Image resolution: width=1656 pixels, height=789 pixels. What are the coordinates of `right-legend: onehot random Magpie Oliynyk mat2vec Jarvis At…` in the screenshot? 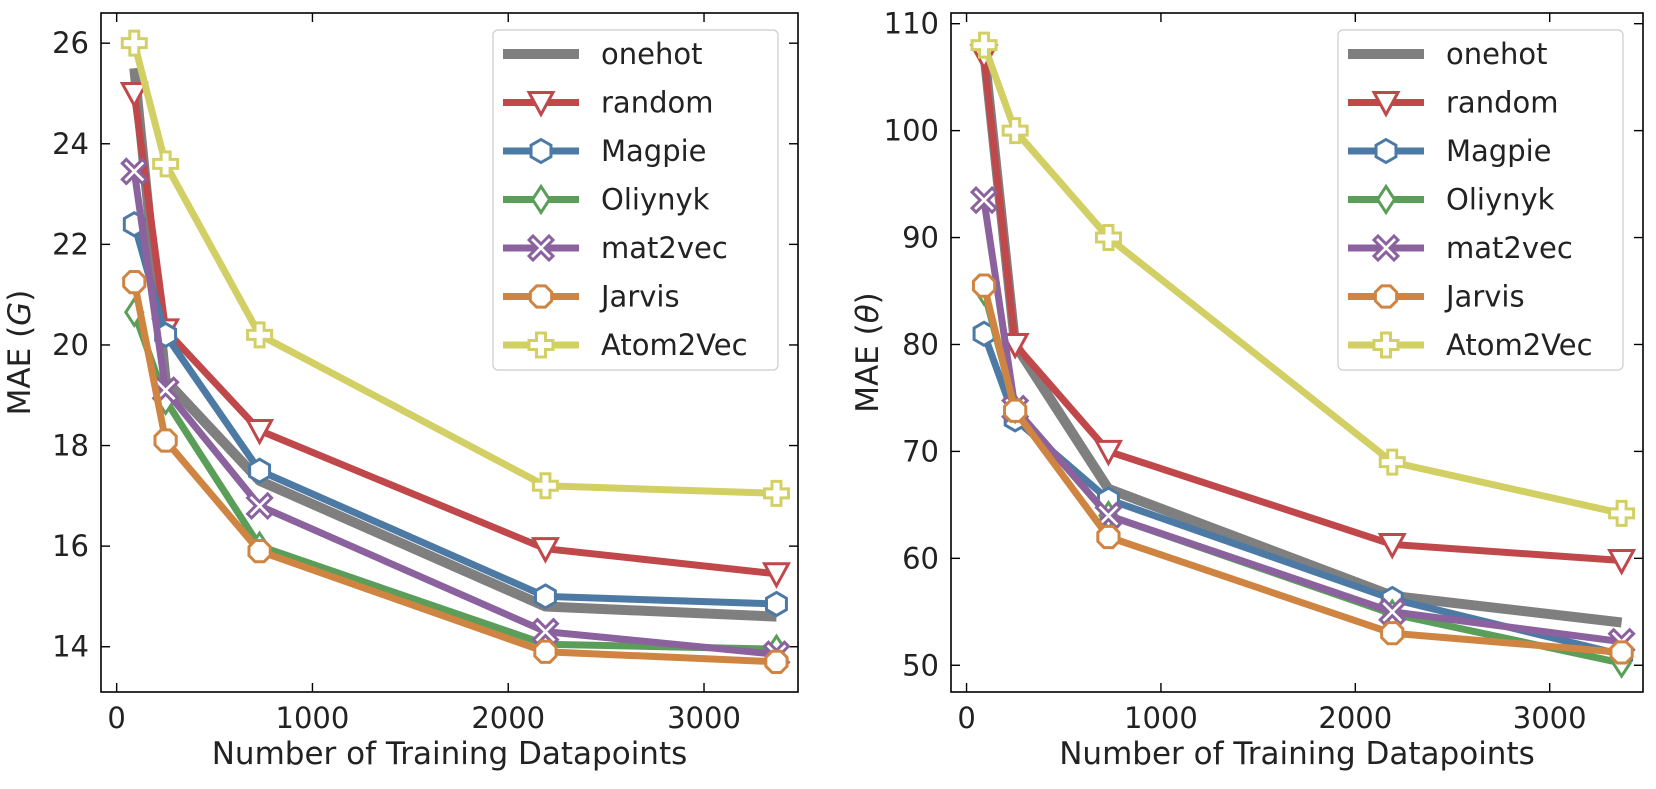 It's located at (1480, 200).